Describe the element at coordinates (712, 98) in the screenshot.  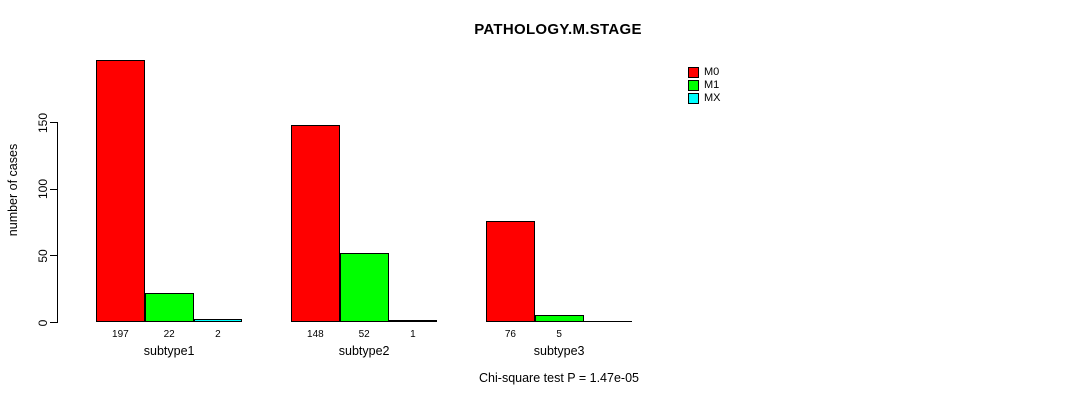
I see `legend-label-mx: MX` at that location.